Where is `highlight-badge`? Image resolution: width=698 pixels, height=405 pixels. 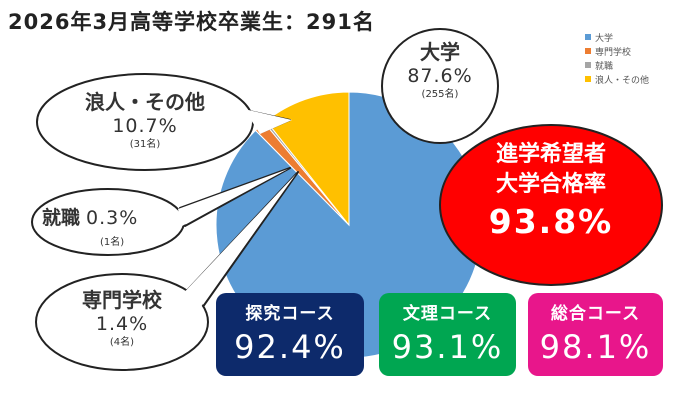
highlight-badge is located at coordinates (551, 205).